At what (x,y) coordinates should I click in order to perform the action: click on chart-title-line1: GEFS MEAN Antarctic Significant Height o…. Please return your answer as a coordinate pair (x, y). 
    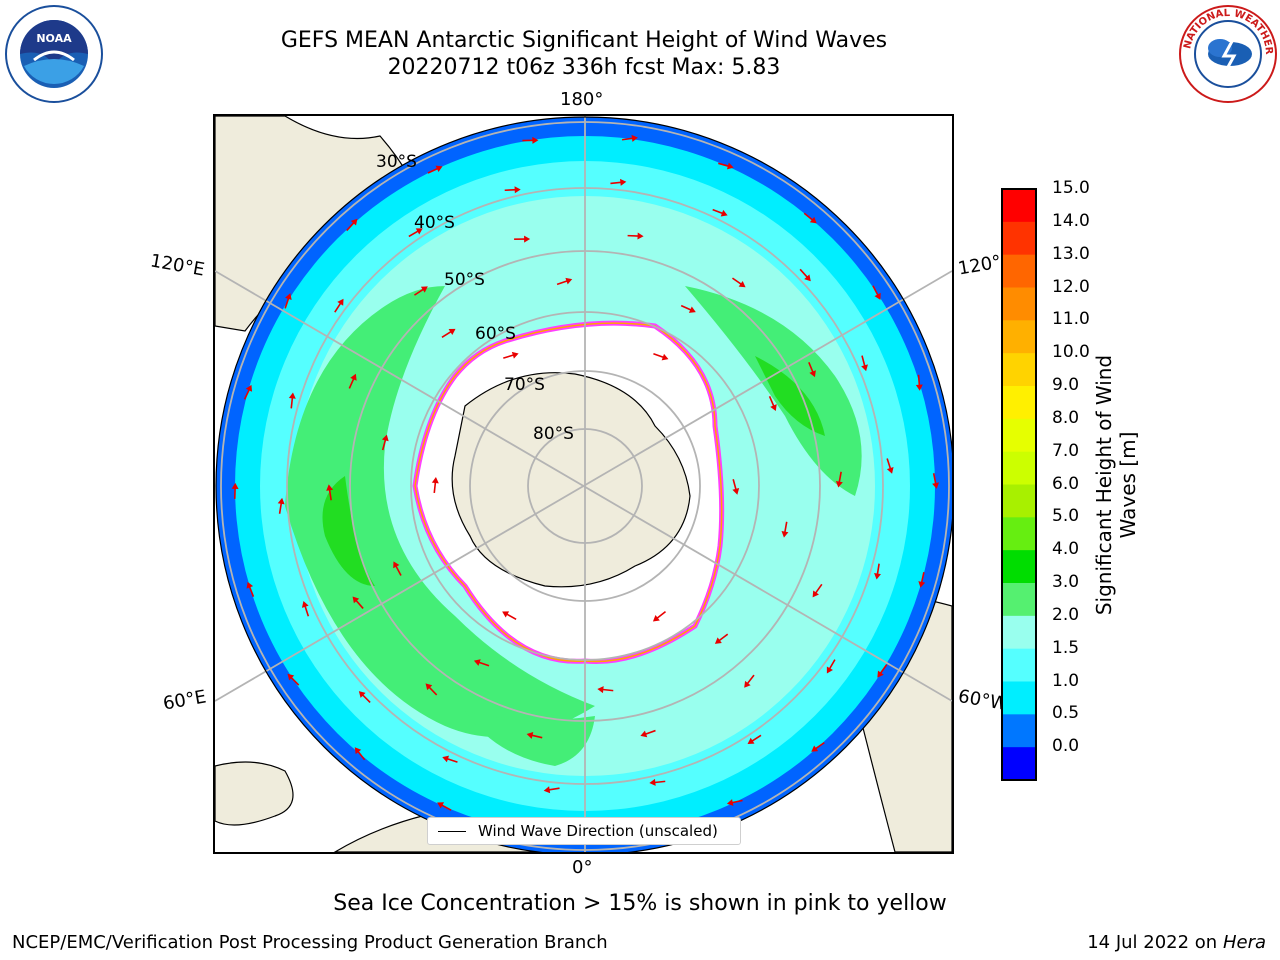
    Looking at the image, I should click on (584, 40).